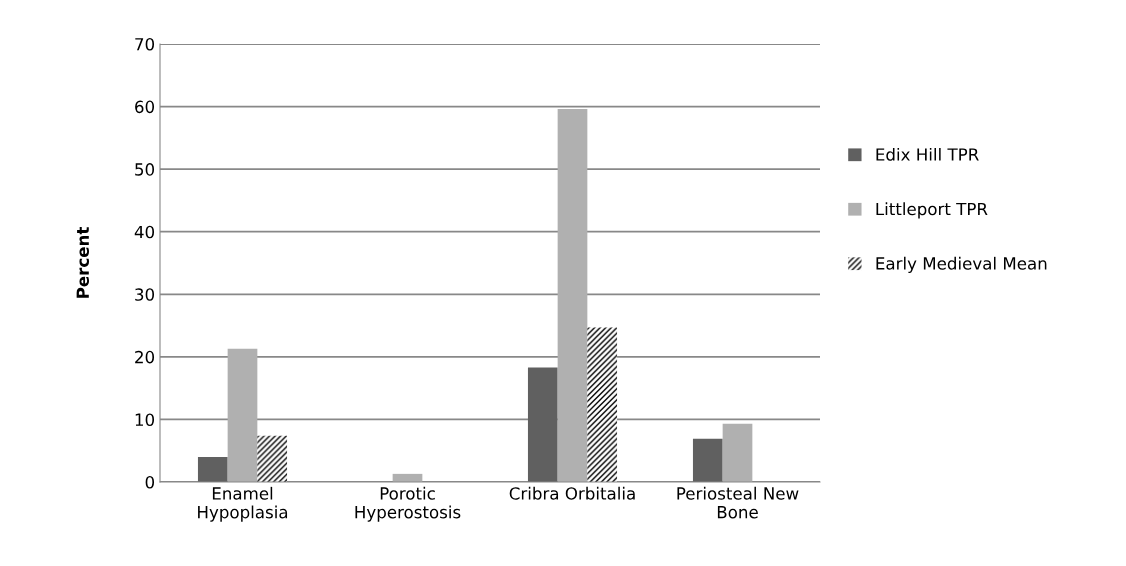  I want to click on y-axis-title: Percent, so click(83, 262).